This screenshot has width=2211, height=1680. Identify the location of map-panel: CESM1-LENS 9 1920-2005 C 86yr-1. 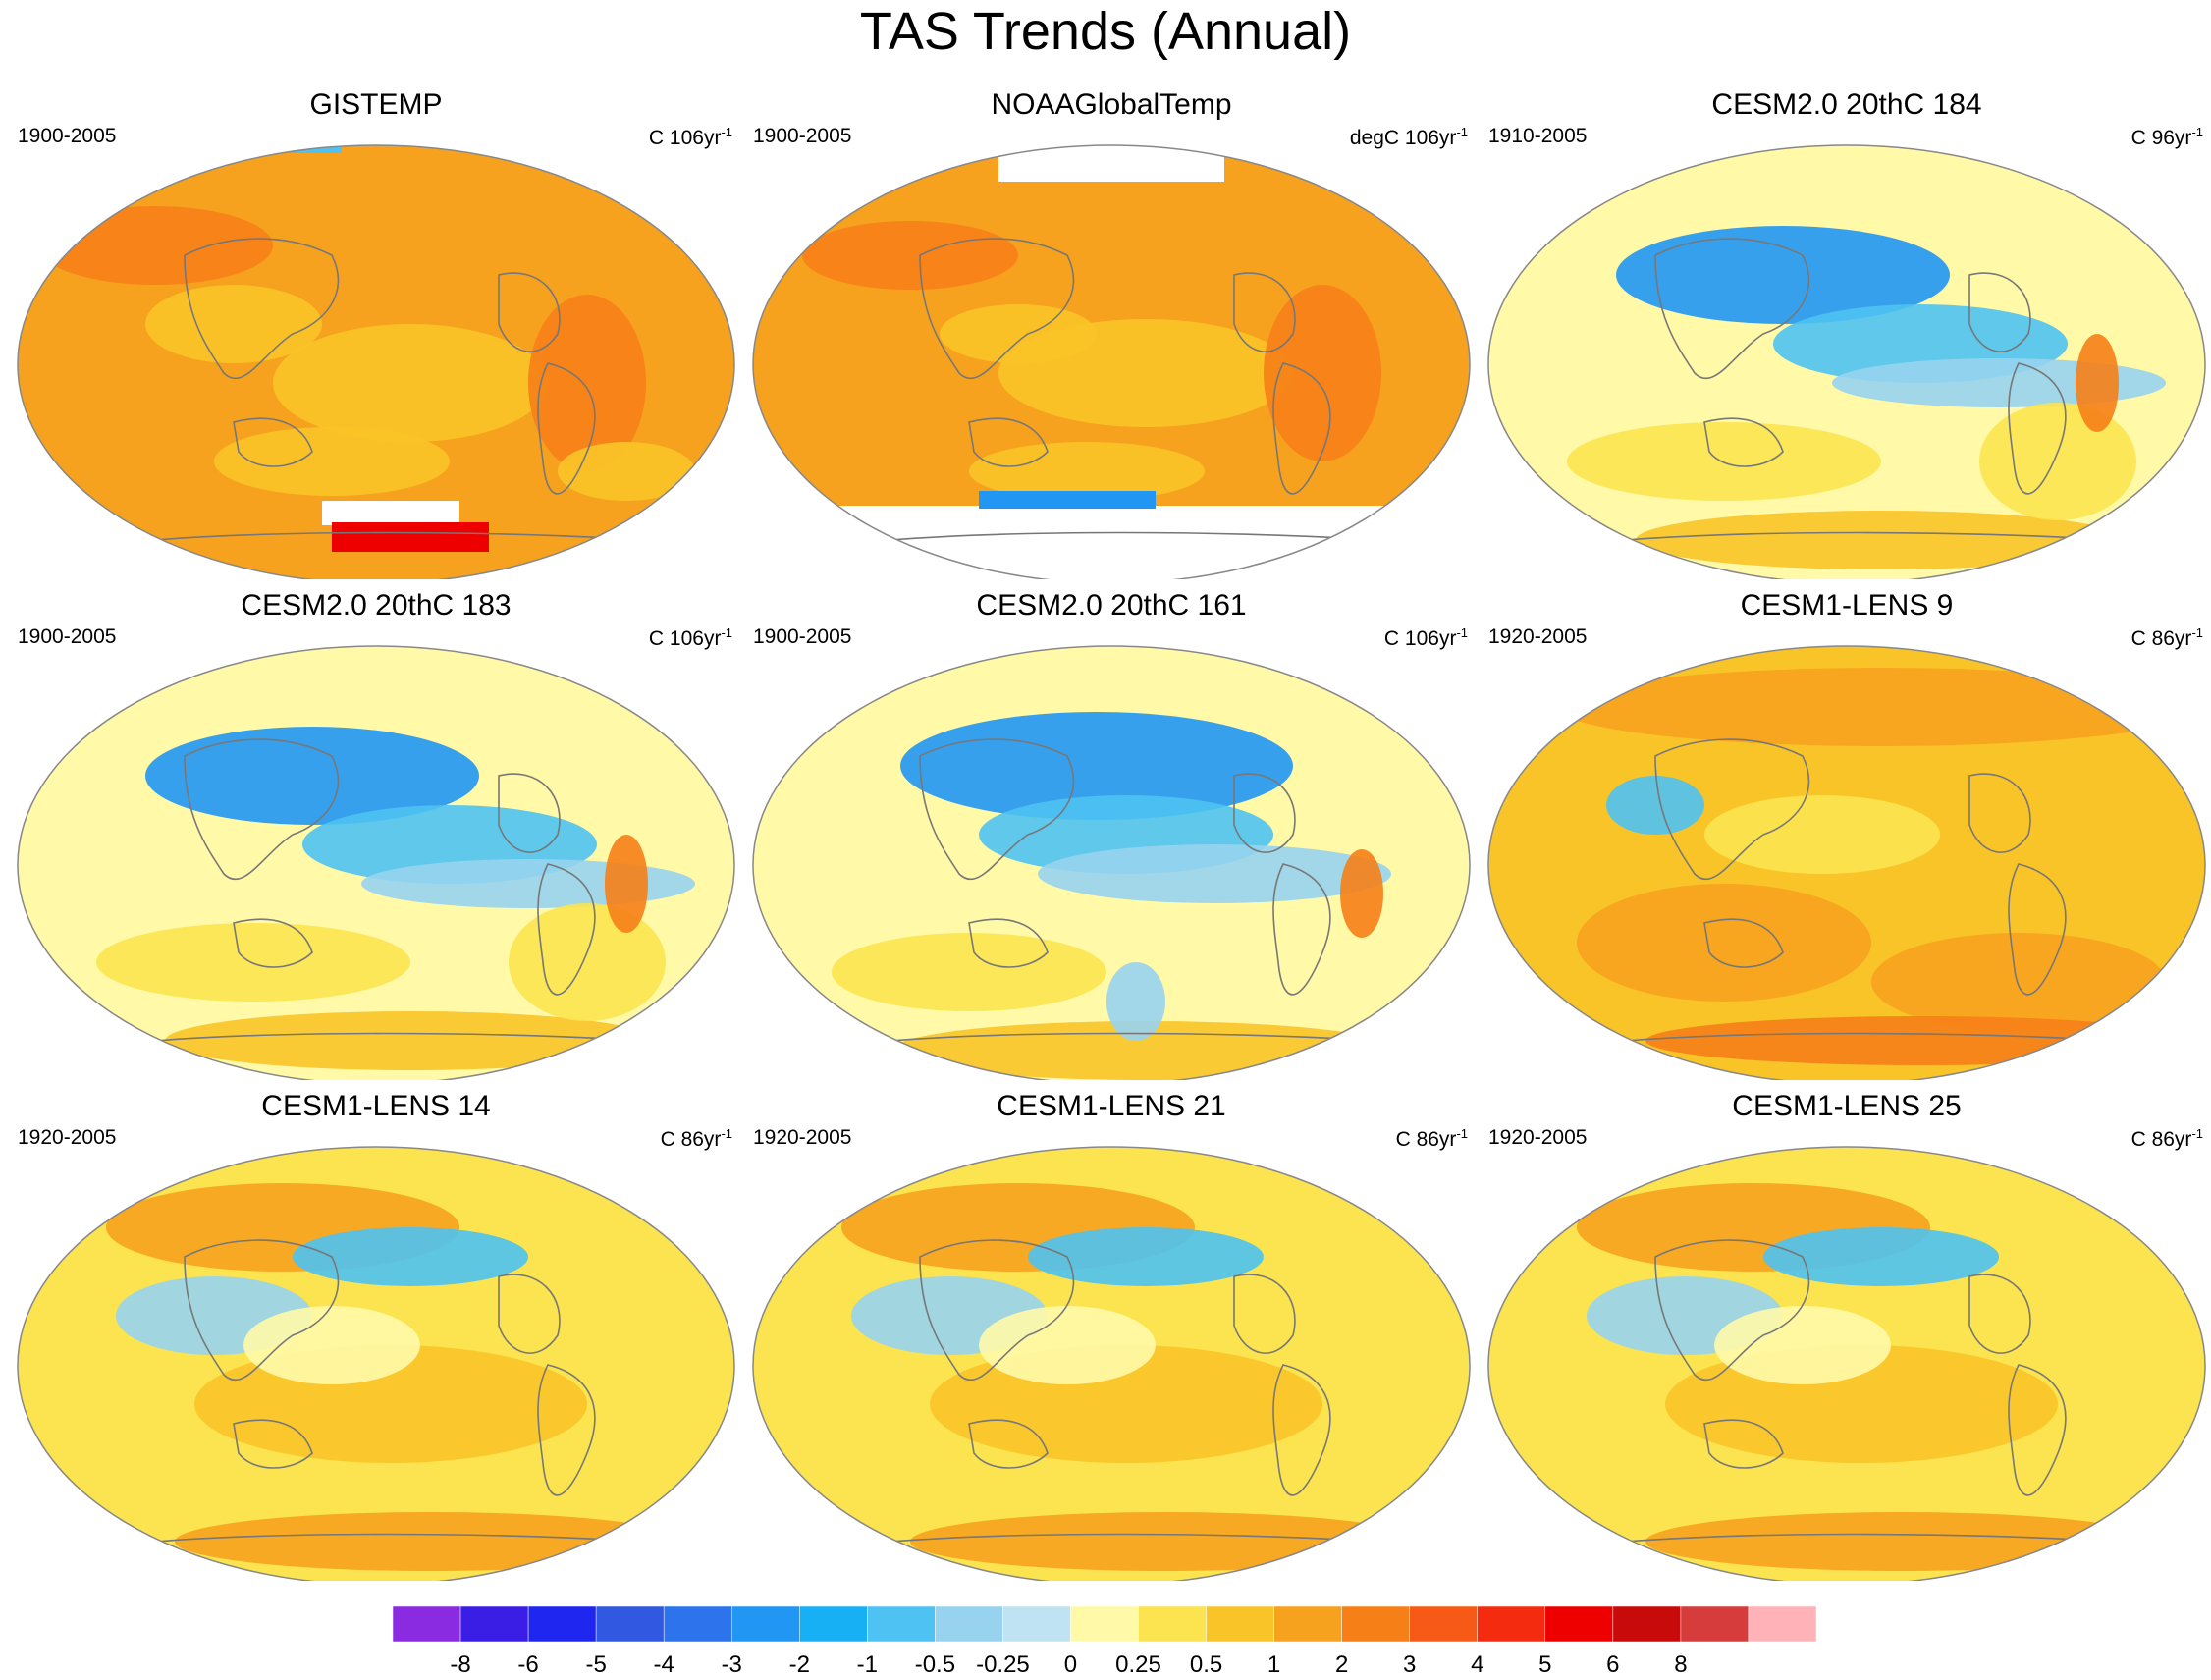
(1845, 834).